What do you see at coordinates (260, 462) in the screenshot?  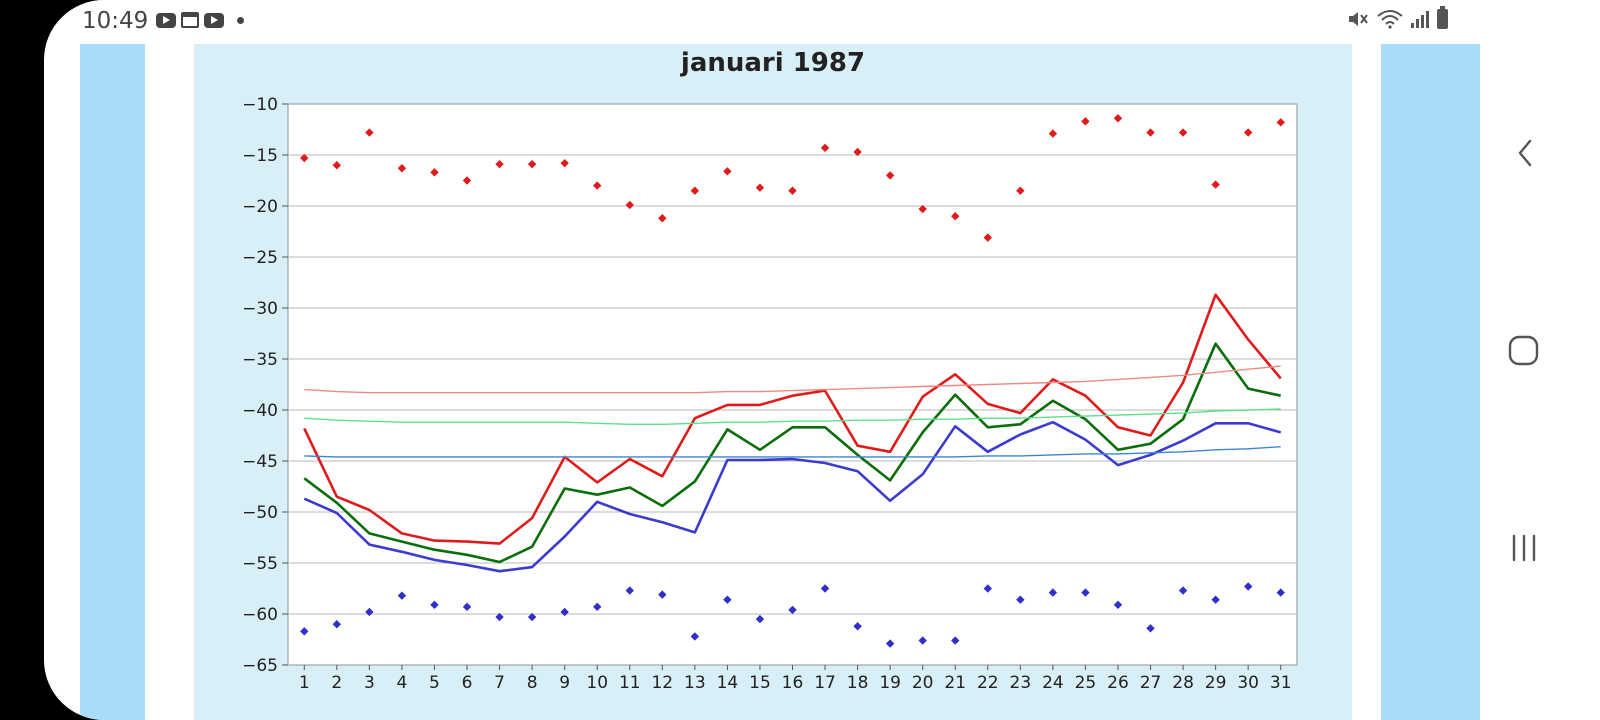 I see `y-tick-label: −45` at bounding box center [260, 462].